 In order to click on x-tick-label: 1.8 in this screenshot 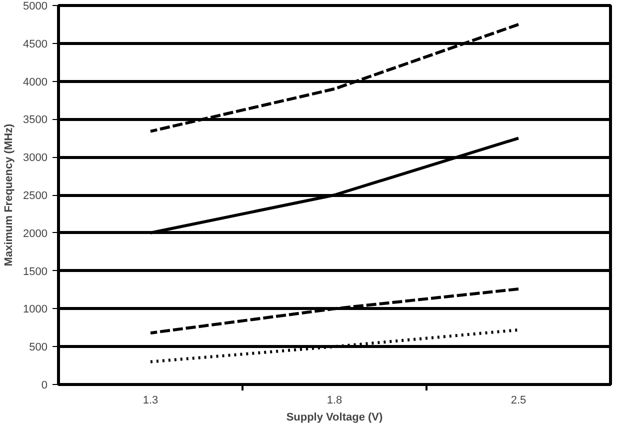, I will do `click(334, 400)`.